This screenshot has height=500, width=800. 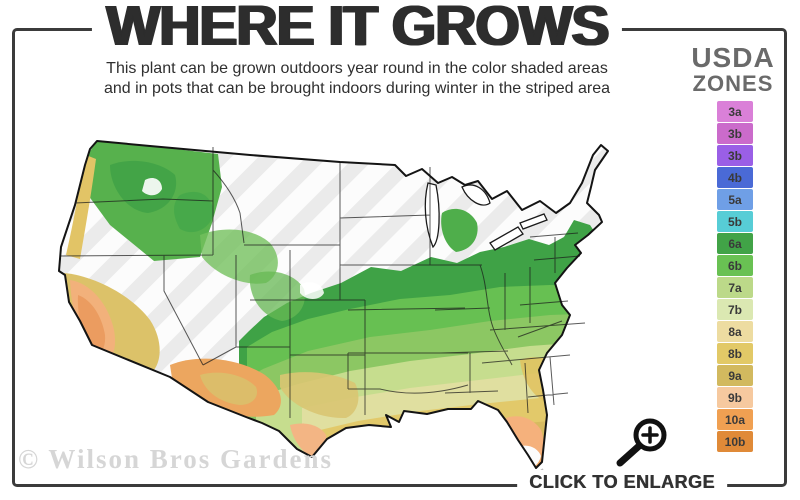 I want to click on legend-title-zones: ZONES, so click(x=733, y=83).